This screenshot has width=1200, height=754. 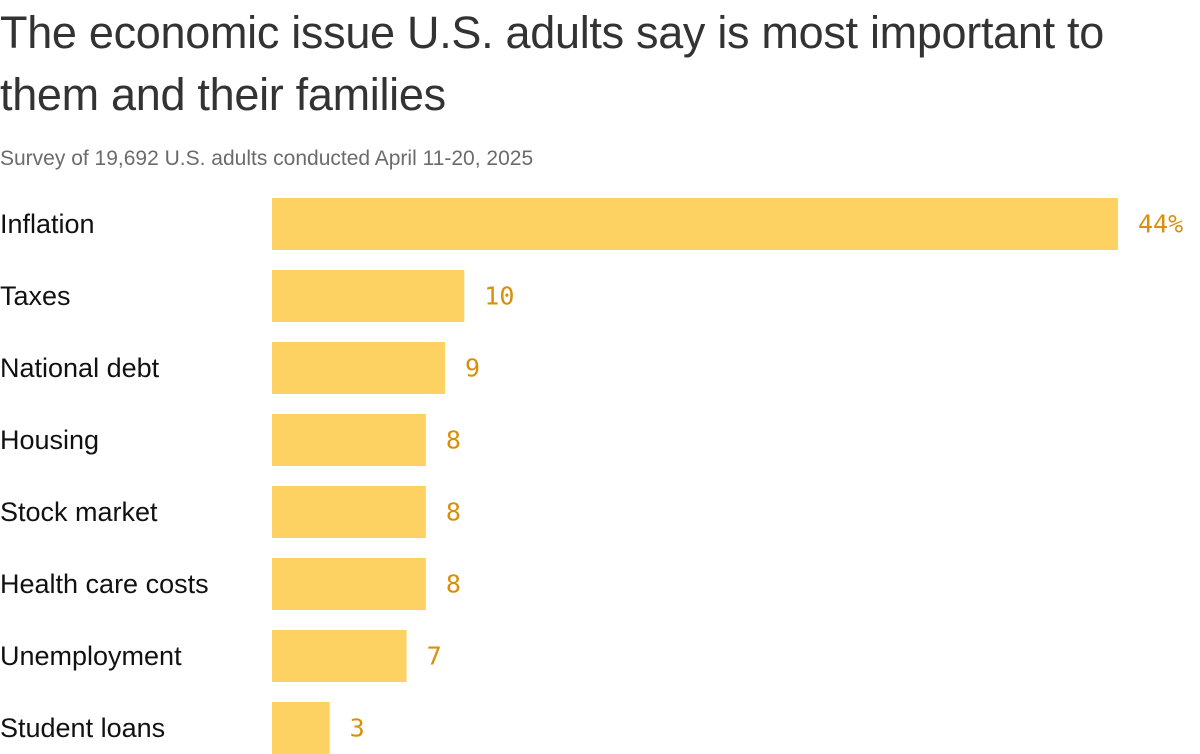 I want to click on category-label-student-loans: Student loans, so click(x=82, y=728).